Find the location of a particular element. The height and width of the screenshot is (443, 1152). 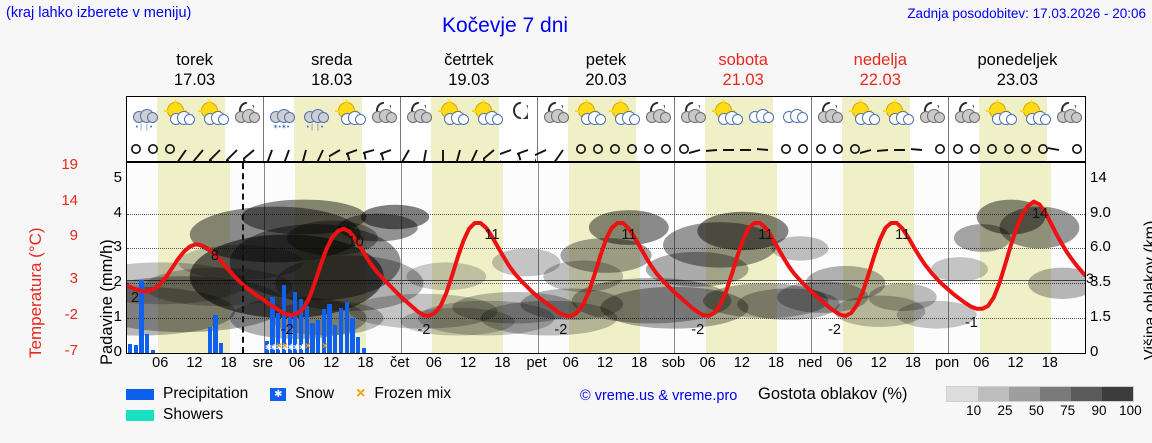

day-header-sreda: sreda 18.03 is located at coordinates (331, 71).